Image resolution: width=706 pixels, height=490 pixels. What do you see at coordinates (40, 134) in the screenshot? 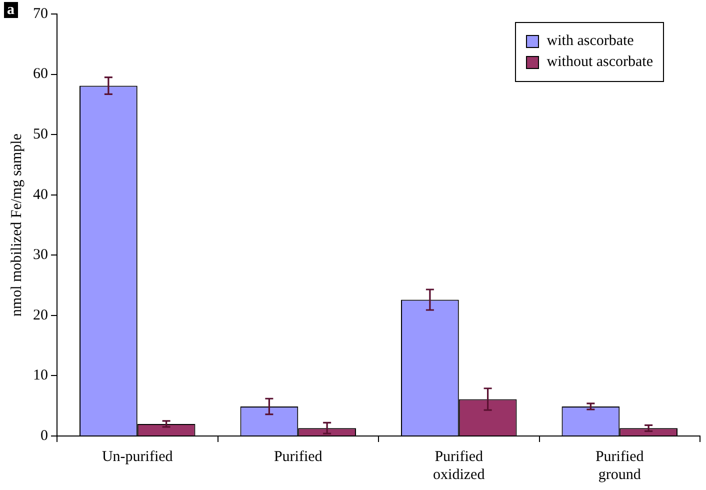
I see `y-tick-label: 50` at bounding box center [40, 134].